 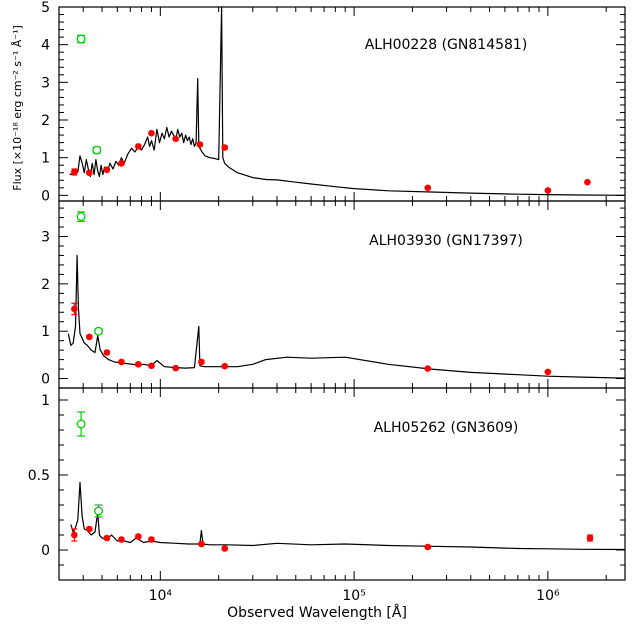 What do you see at coordinates (45, 46) in the screenshot?
I see `y-tick-label: 4` at bounding box center [45, 46].